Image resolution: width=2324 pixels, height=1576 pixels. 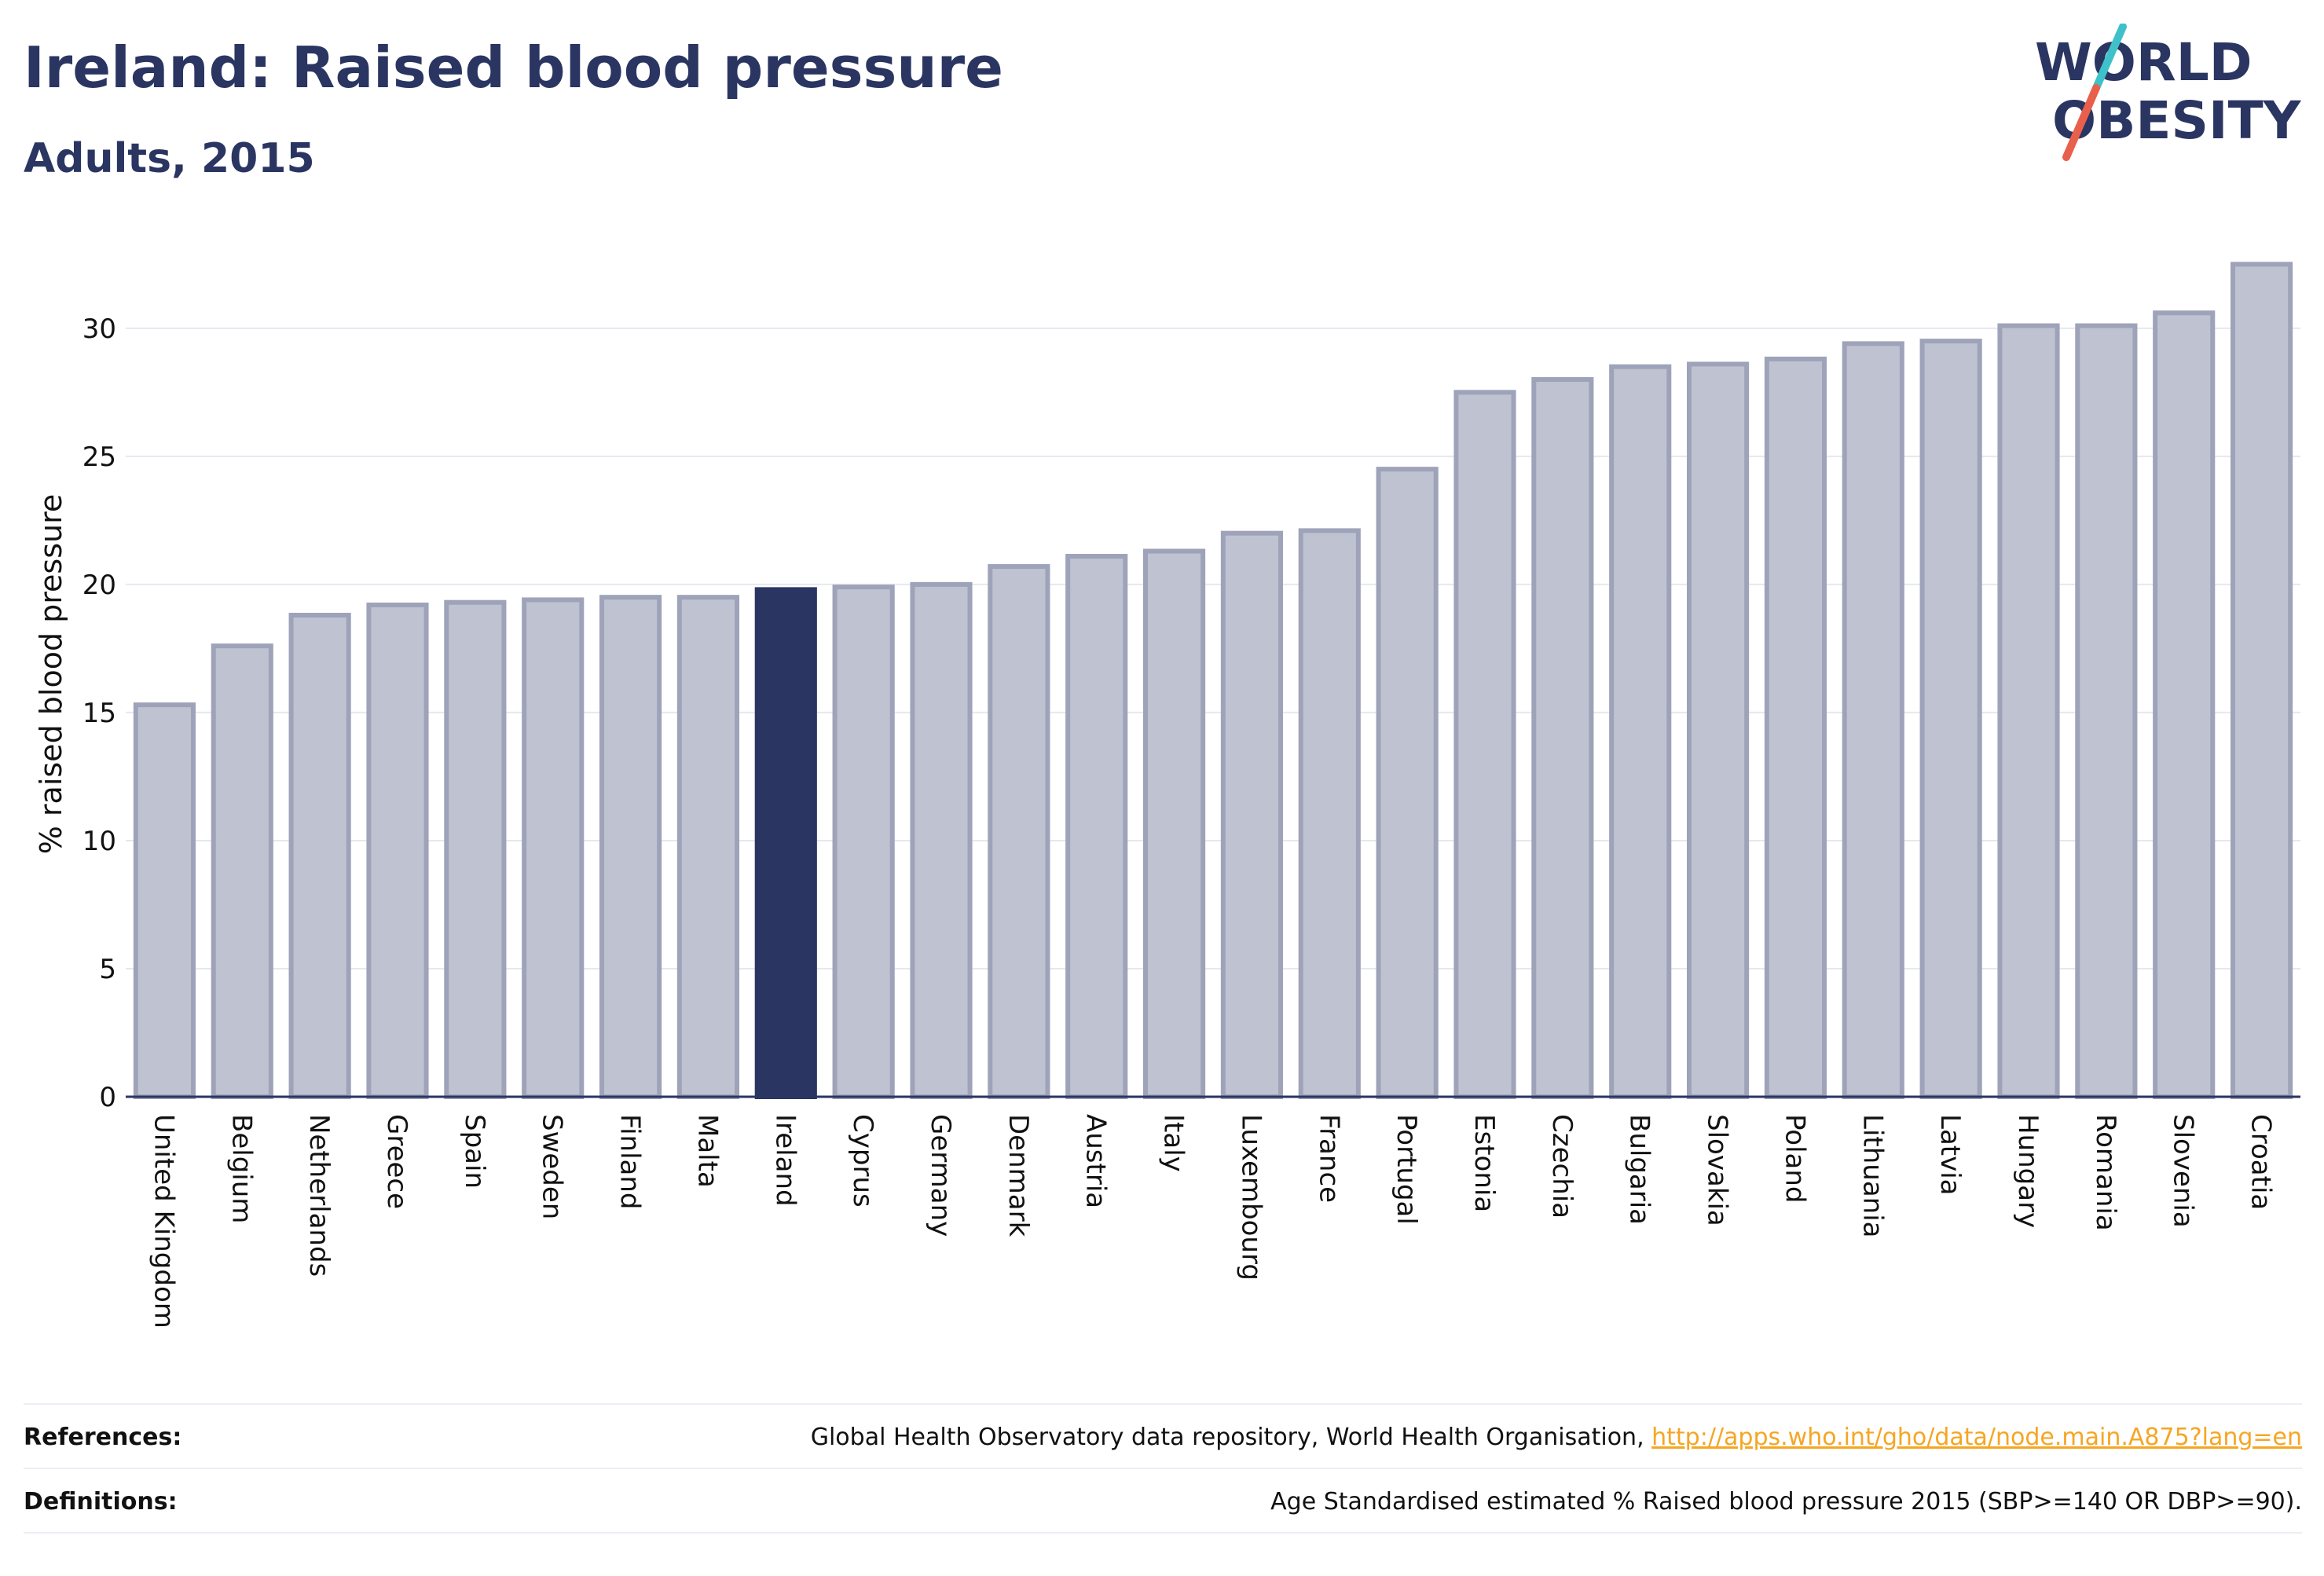 I want to click on x-tick-label: Estonia, so click(x=1484, y=1163).